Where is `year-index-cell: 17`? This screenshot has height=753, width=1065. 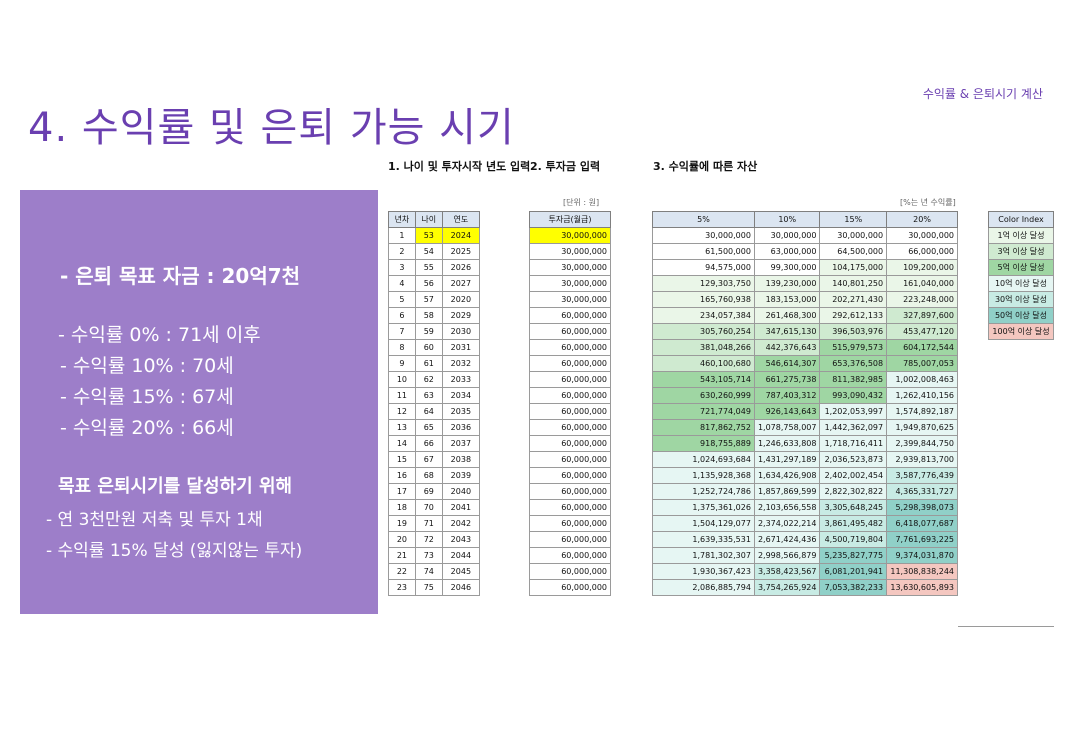
year-index-cell: 17 is located at coordinates (402, 491).